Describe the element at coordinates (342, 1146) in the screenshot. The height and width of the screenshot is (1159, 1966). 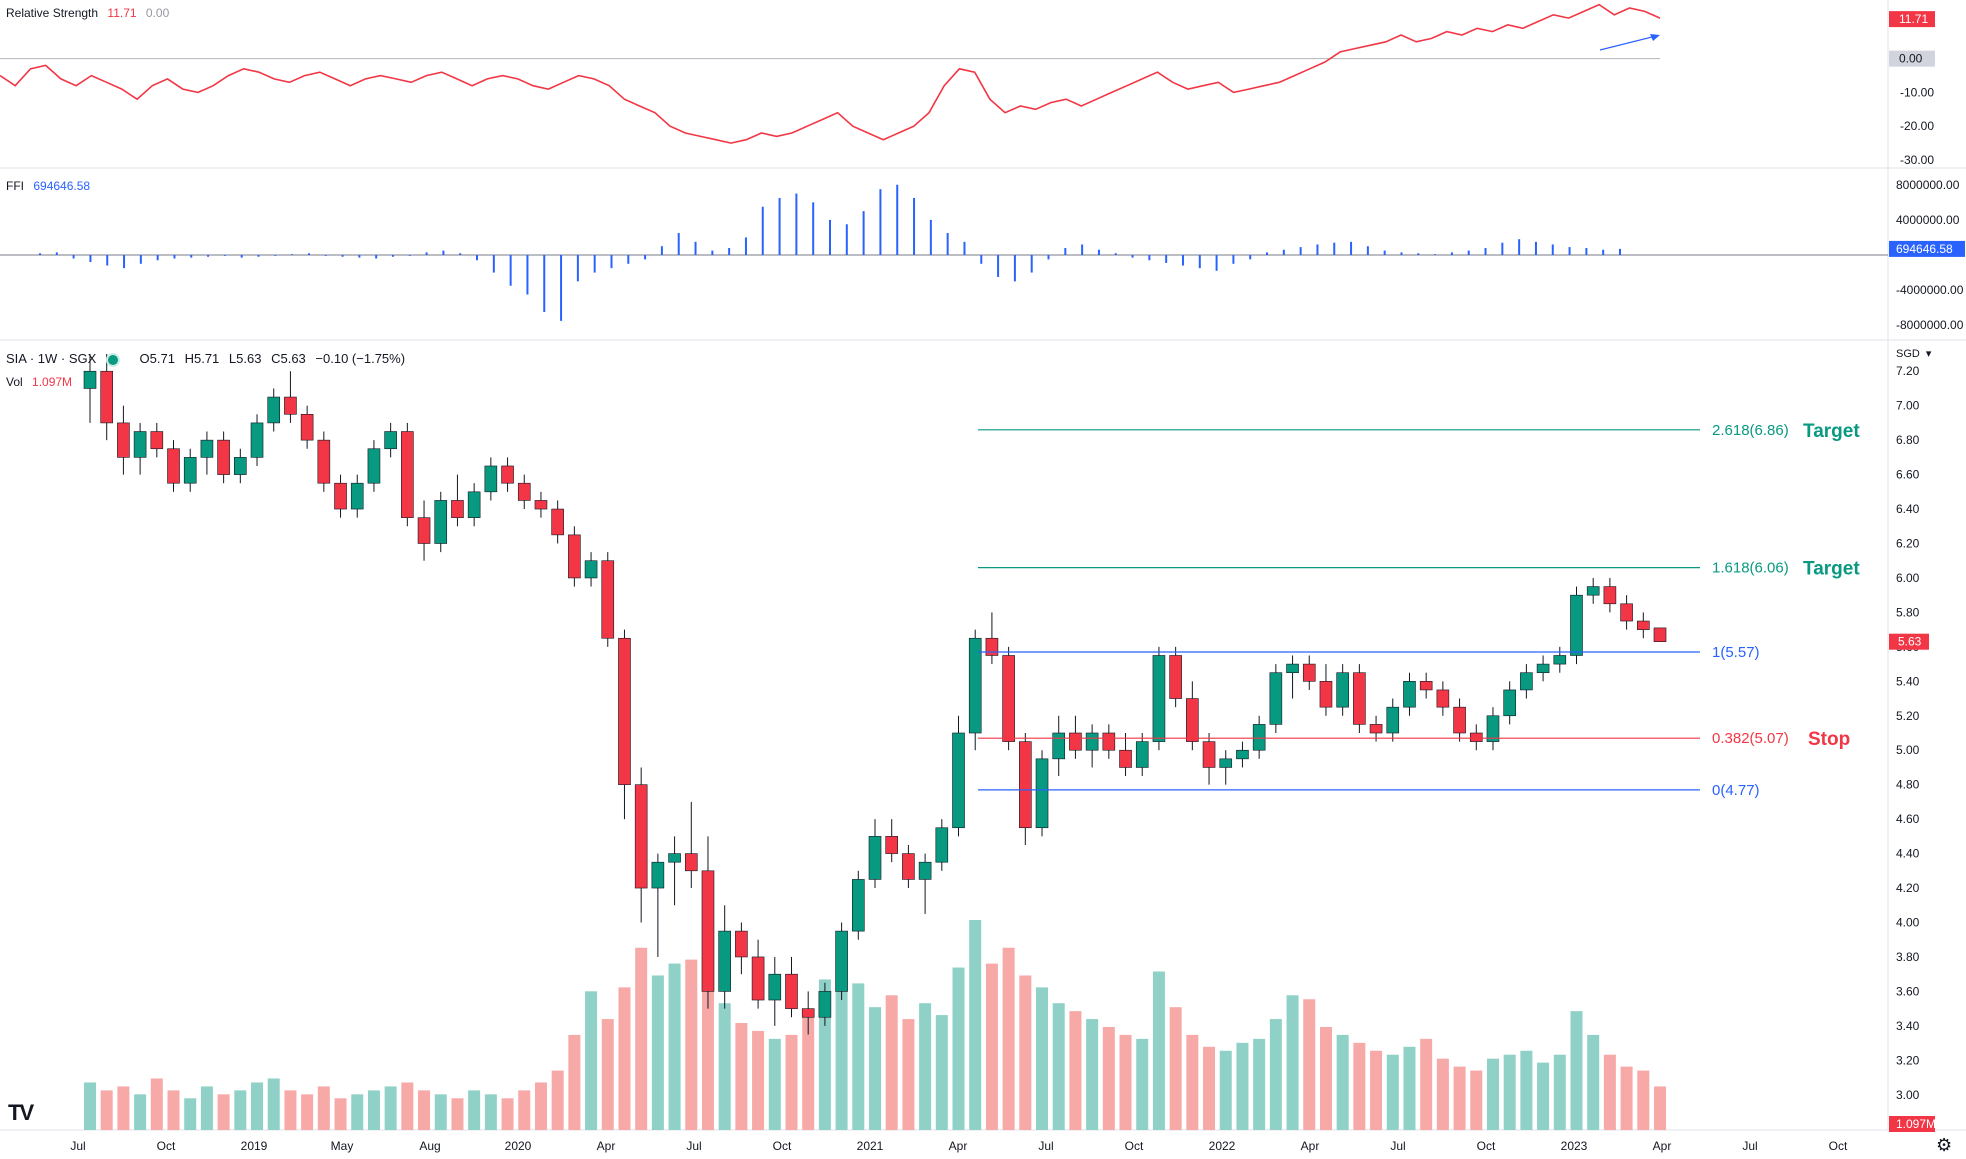
I see `time-tick-label: May` at that location.